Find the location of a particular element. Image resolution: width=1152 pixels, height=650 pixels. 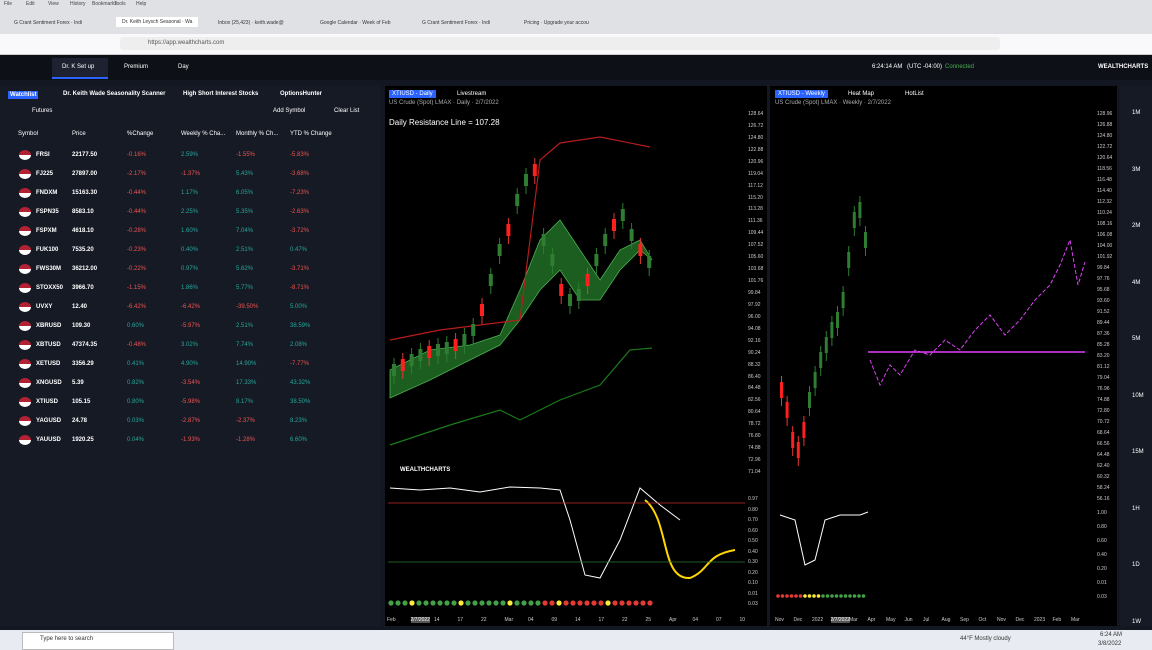

label: US Crude (Spot) LMAX · Weekly · 2/7/2022 is located at coordinates (833, 103).